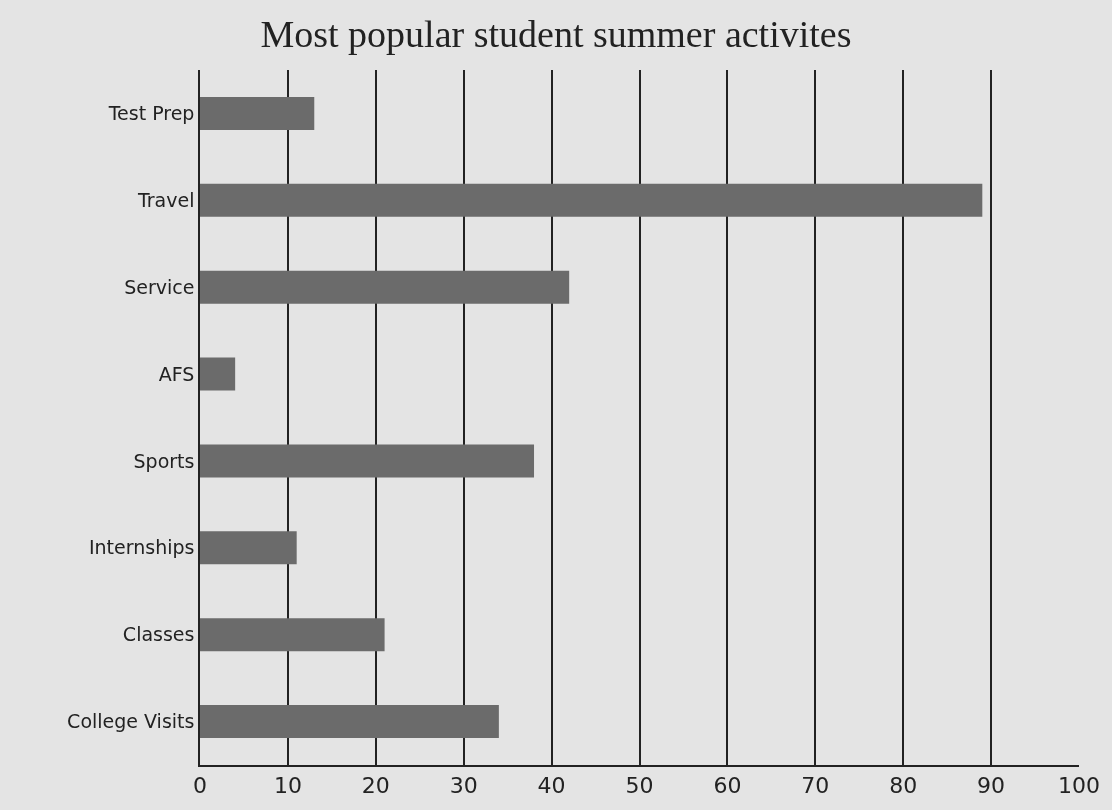 Image resolution: width=1112 pixels, height=810 pixels. I want to click on y-tick-label: Travel, so click(165, 199).